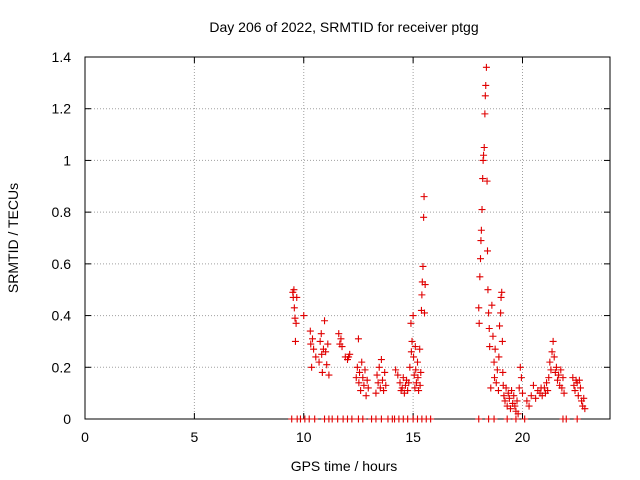  Describe the element at coordinates (194, 437) in the screenshot. I see `x-tick-label: 5` at that location.